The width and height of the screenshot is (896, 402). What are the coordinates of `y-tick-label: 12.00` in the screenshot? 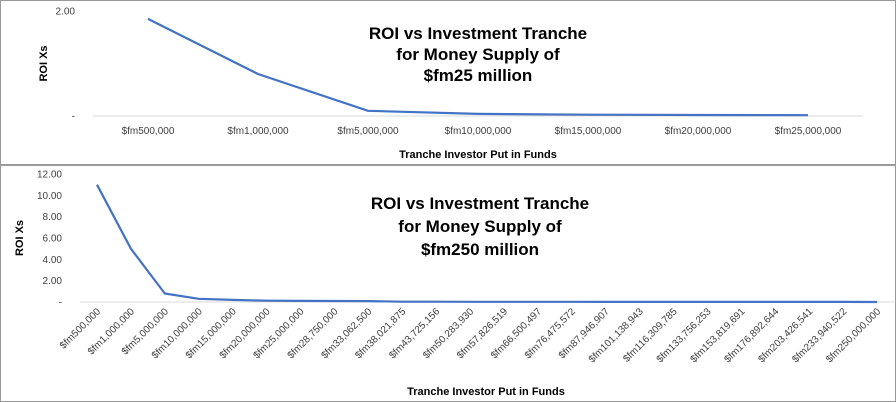 It's located at (49, 175).